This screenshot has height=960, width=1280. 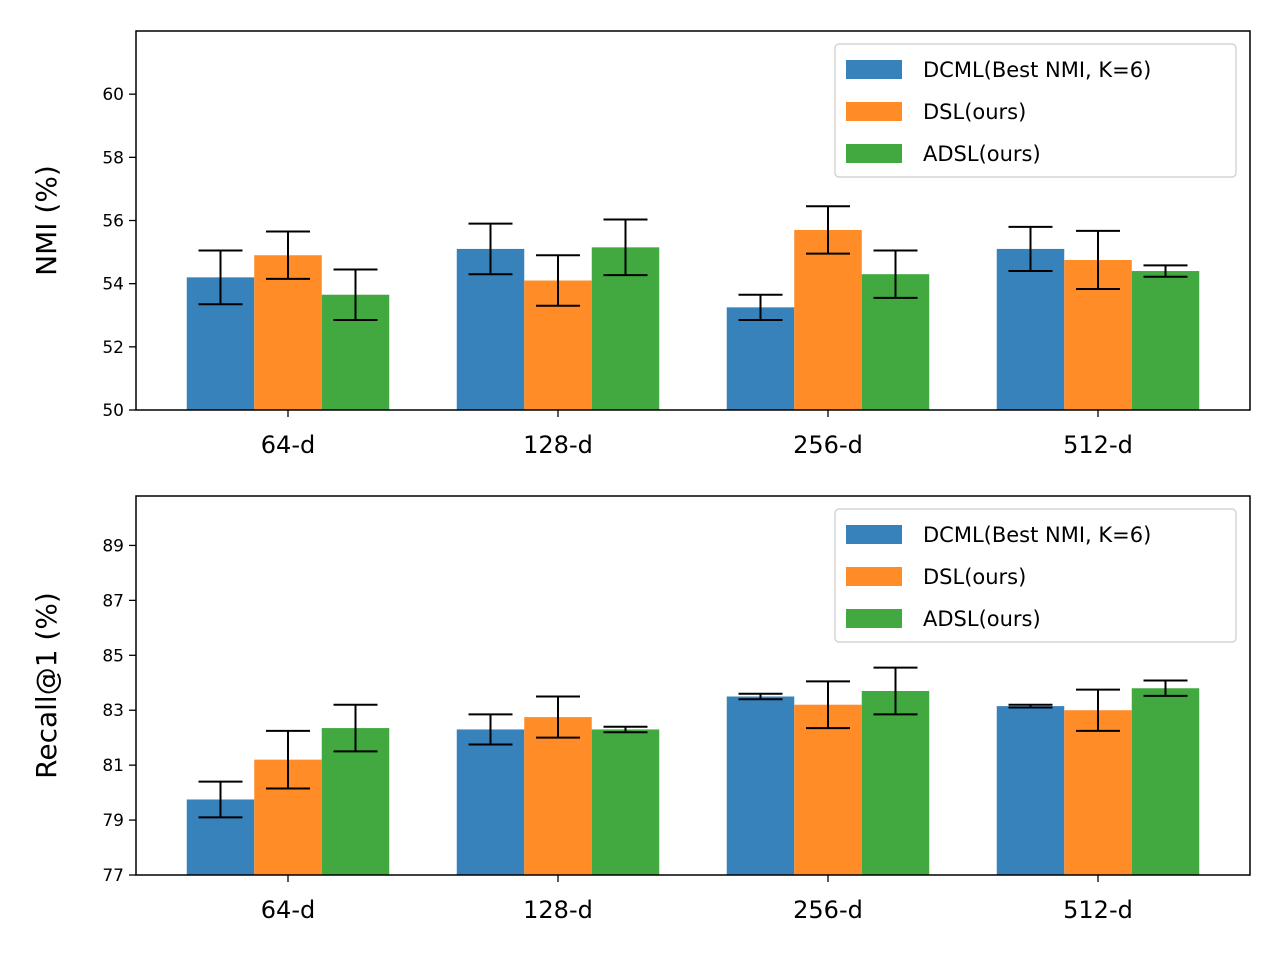 What do you see at coordinates (113, 601) in the screenshot?
I see `y-tick-label: 87` at bounding box center [113, 601].